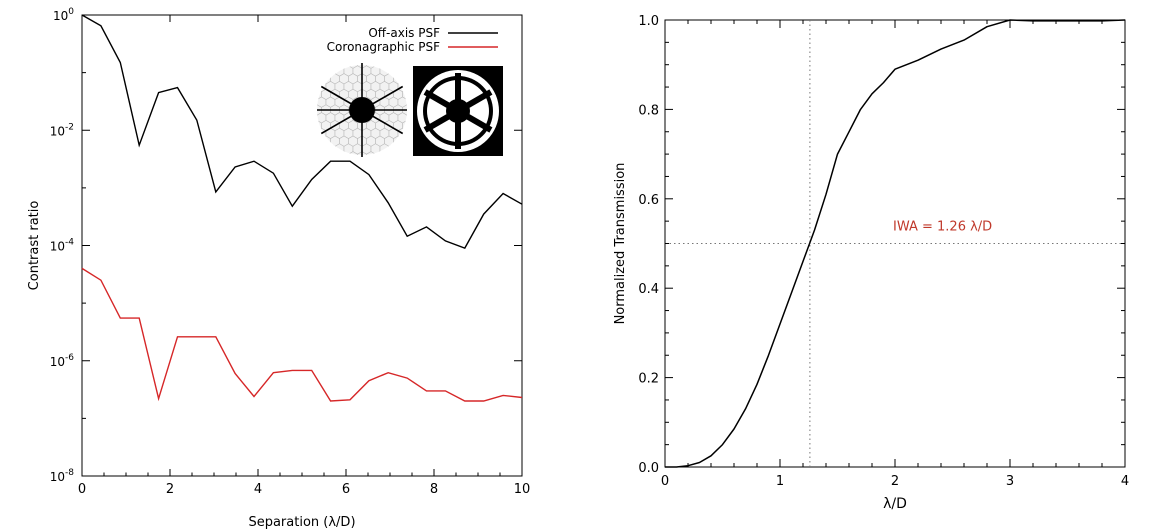 Image resolution: width=1153 pixels, height=532 pixels. Describe the element at coordinates (346, 489) in the screenshot. I see `left-x-tick-label: 6` at that location.